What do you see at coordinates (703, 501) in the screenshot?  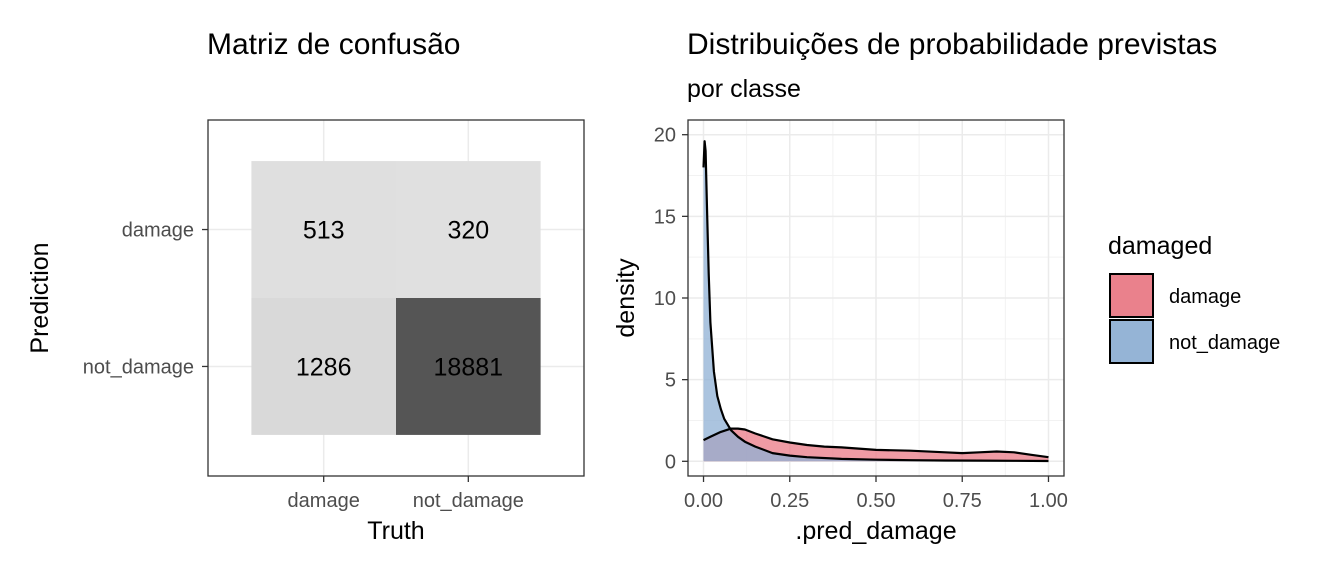 I see `density-x-tick-label: 0.00` at bounding box center [703, 501].